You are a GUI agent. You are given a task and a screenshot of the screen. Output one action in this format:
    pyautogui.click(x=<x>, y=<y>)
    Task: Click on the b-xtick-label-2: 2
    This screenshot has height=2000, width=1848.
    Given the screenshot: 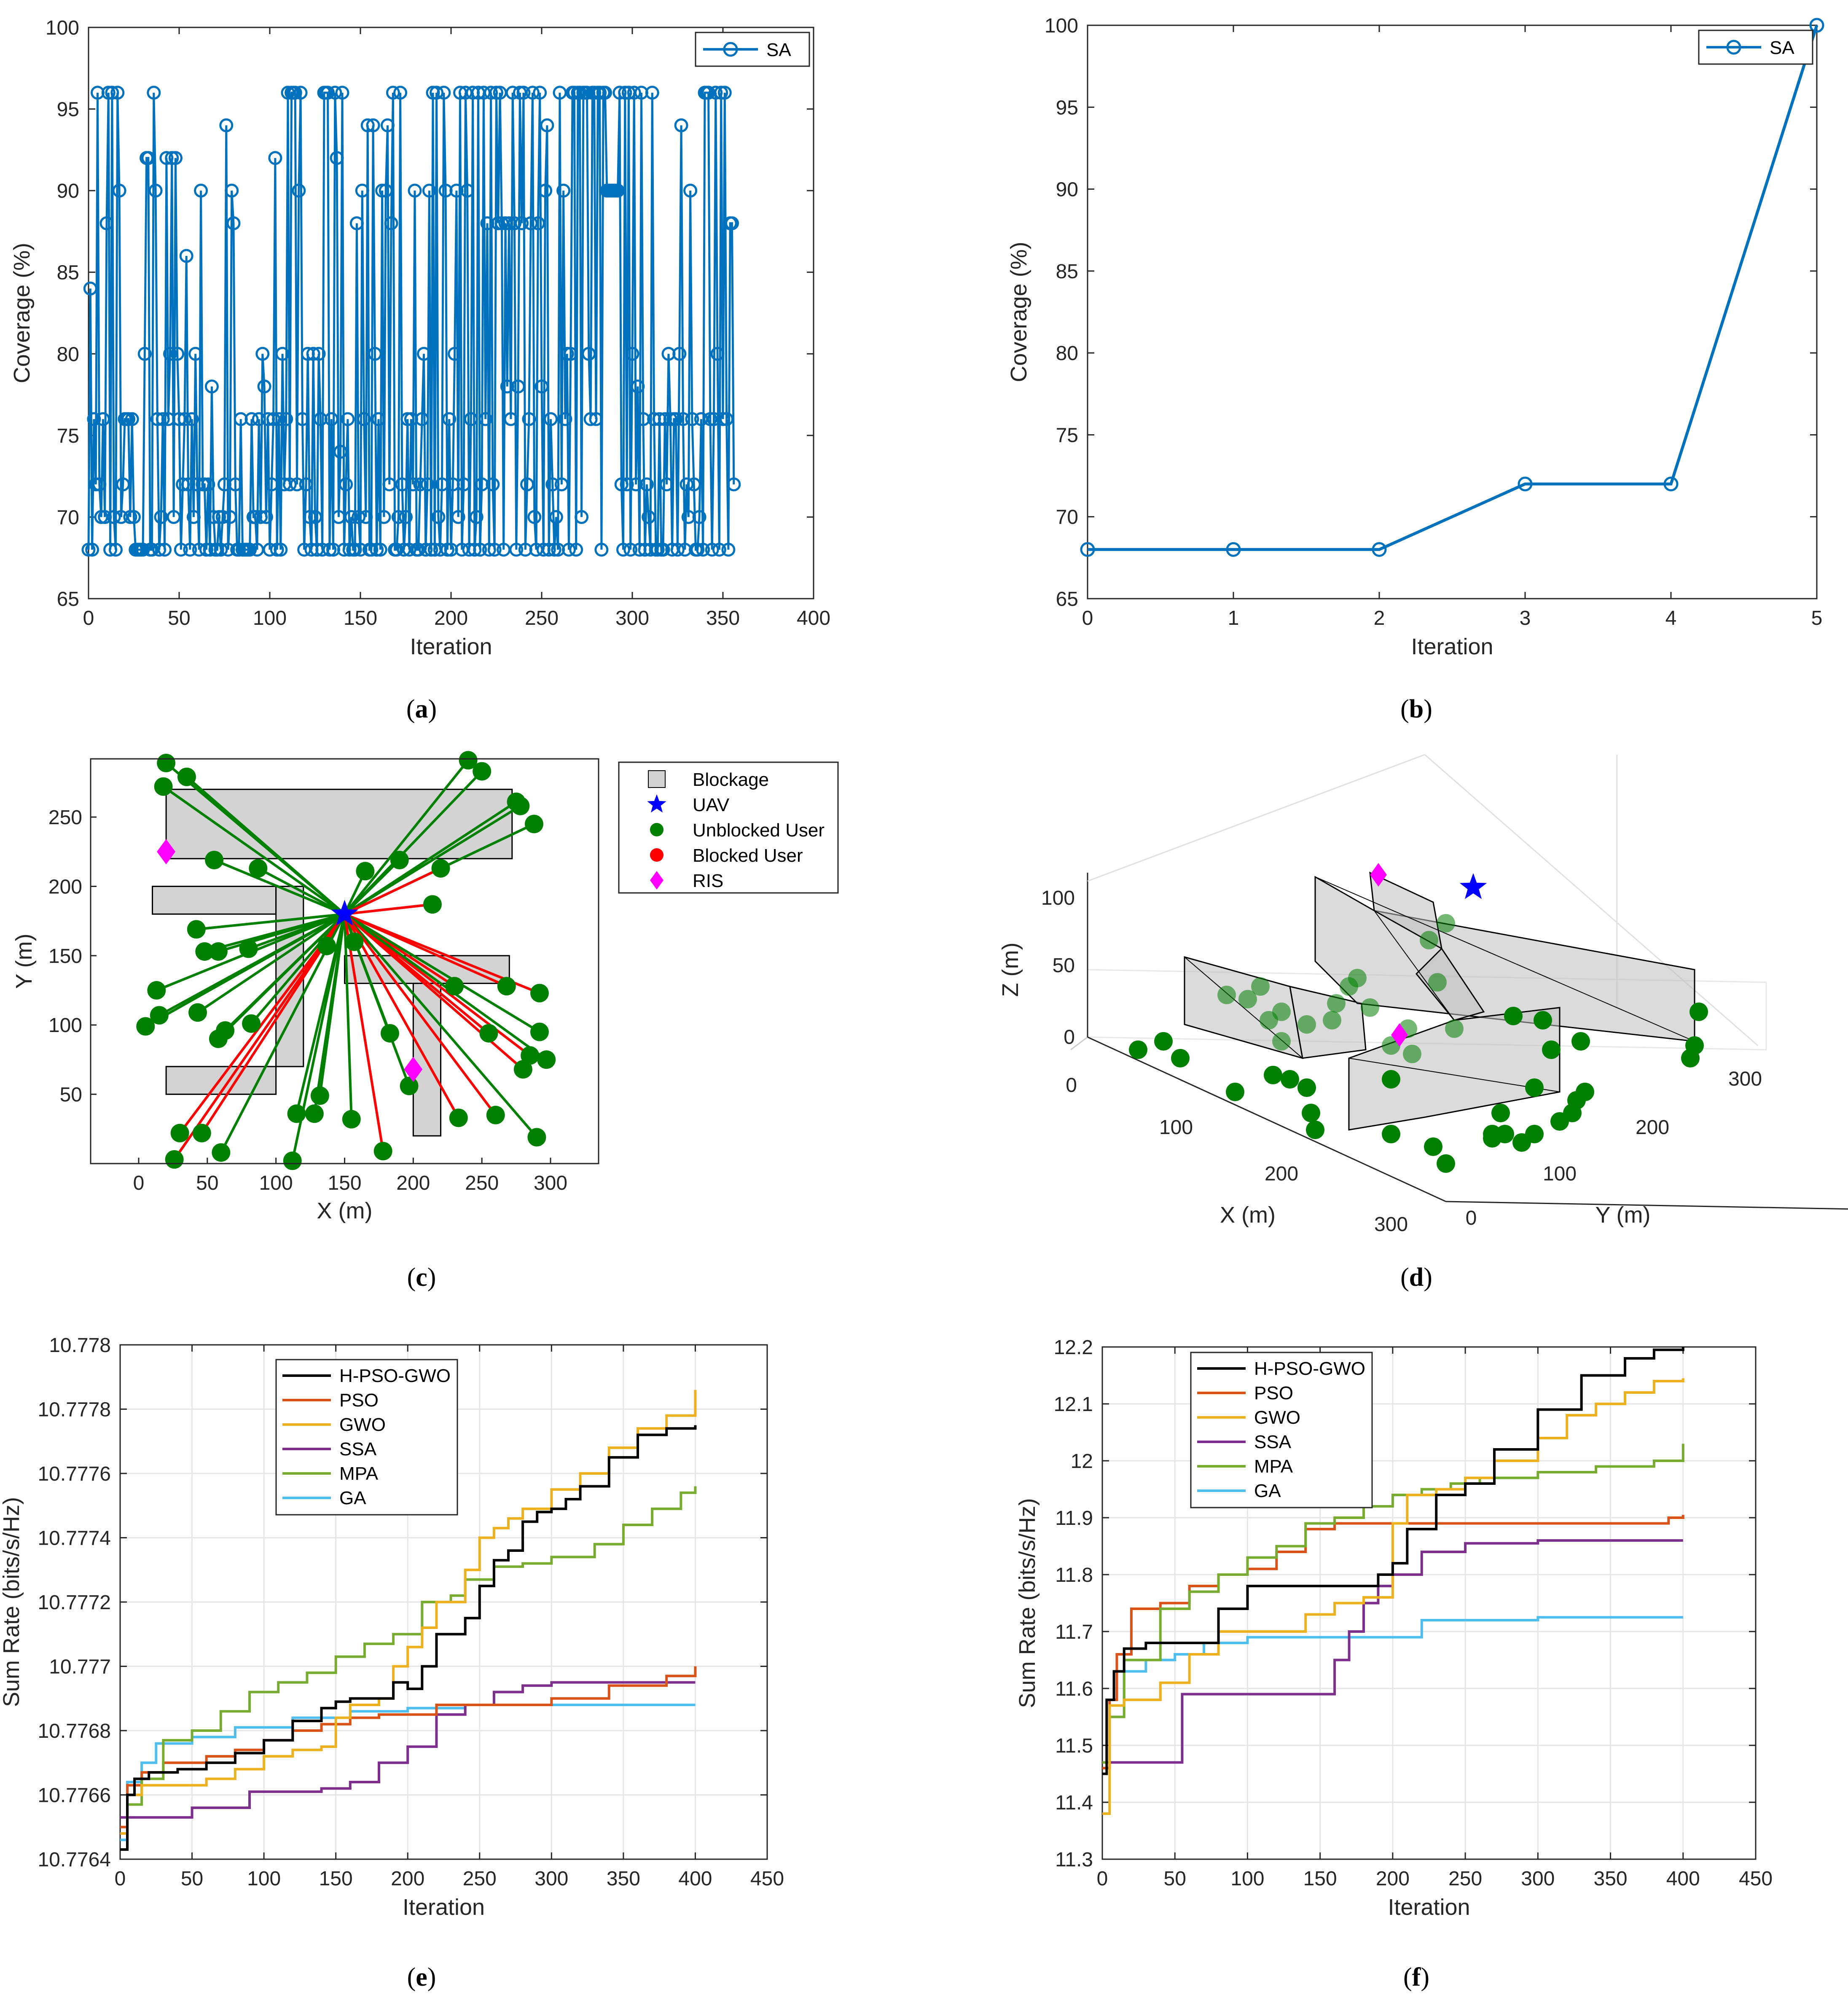 What is the action you would take?
    pyautogui.click(x=1379, y=618)
    